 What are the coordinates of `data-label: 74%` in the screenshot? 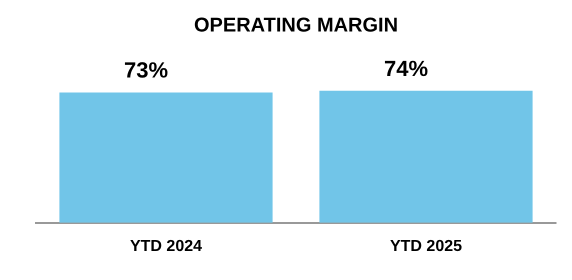 It's located at (406, 68).